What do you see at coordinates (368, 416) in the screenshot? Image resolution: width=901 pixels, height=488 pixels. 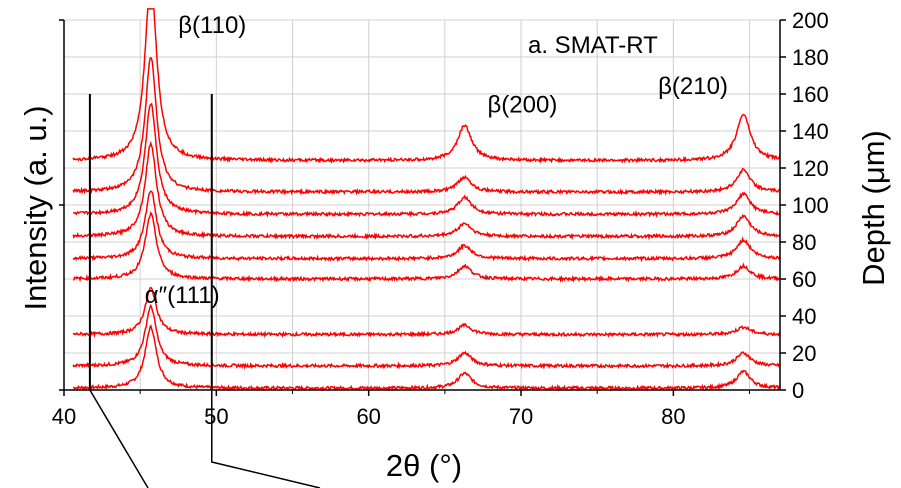 I see `x-tick-label: 60` at bounding box center [368, 416].